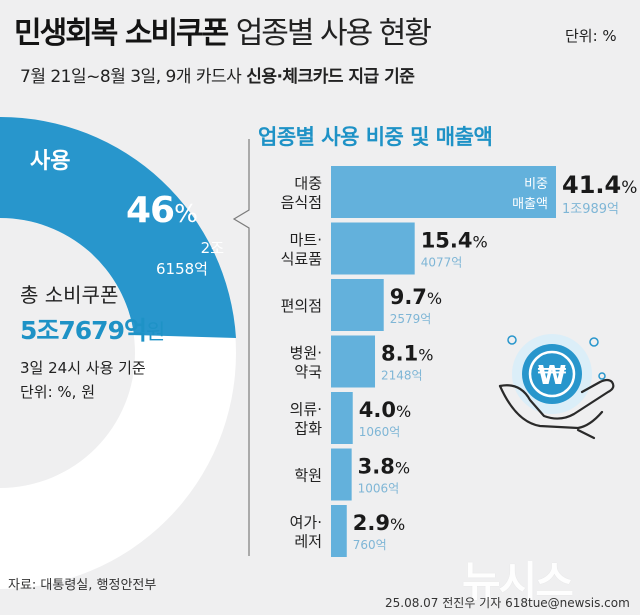 This screenshot has width=640, height=615. I want to click on category-label-6-1: 레저, so click(308, 542).